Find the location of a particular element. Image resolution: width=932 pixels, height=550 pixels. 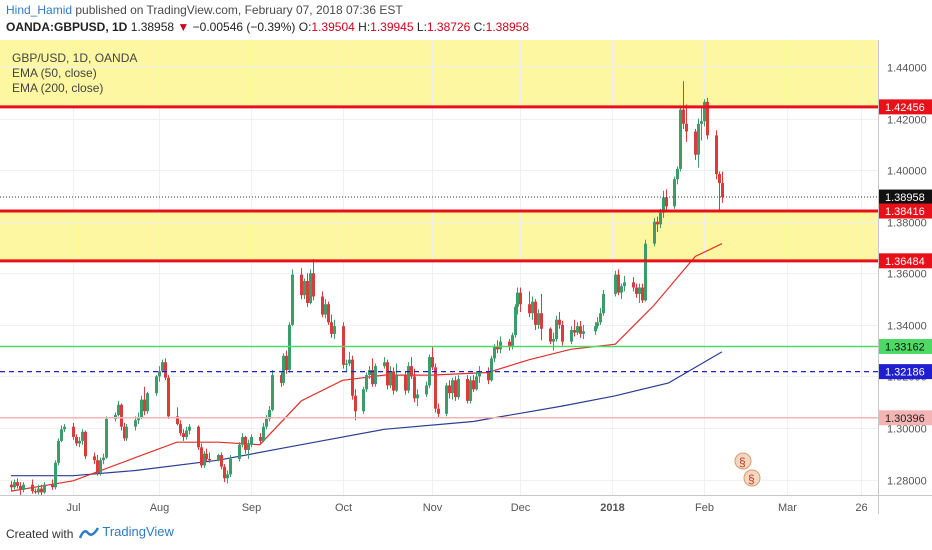

price-axis is located at coordinates (905, 277).